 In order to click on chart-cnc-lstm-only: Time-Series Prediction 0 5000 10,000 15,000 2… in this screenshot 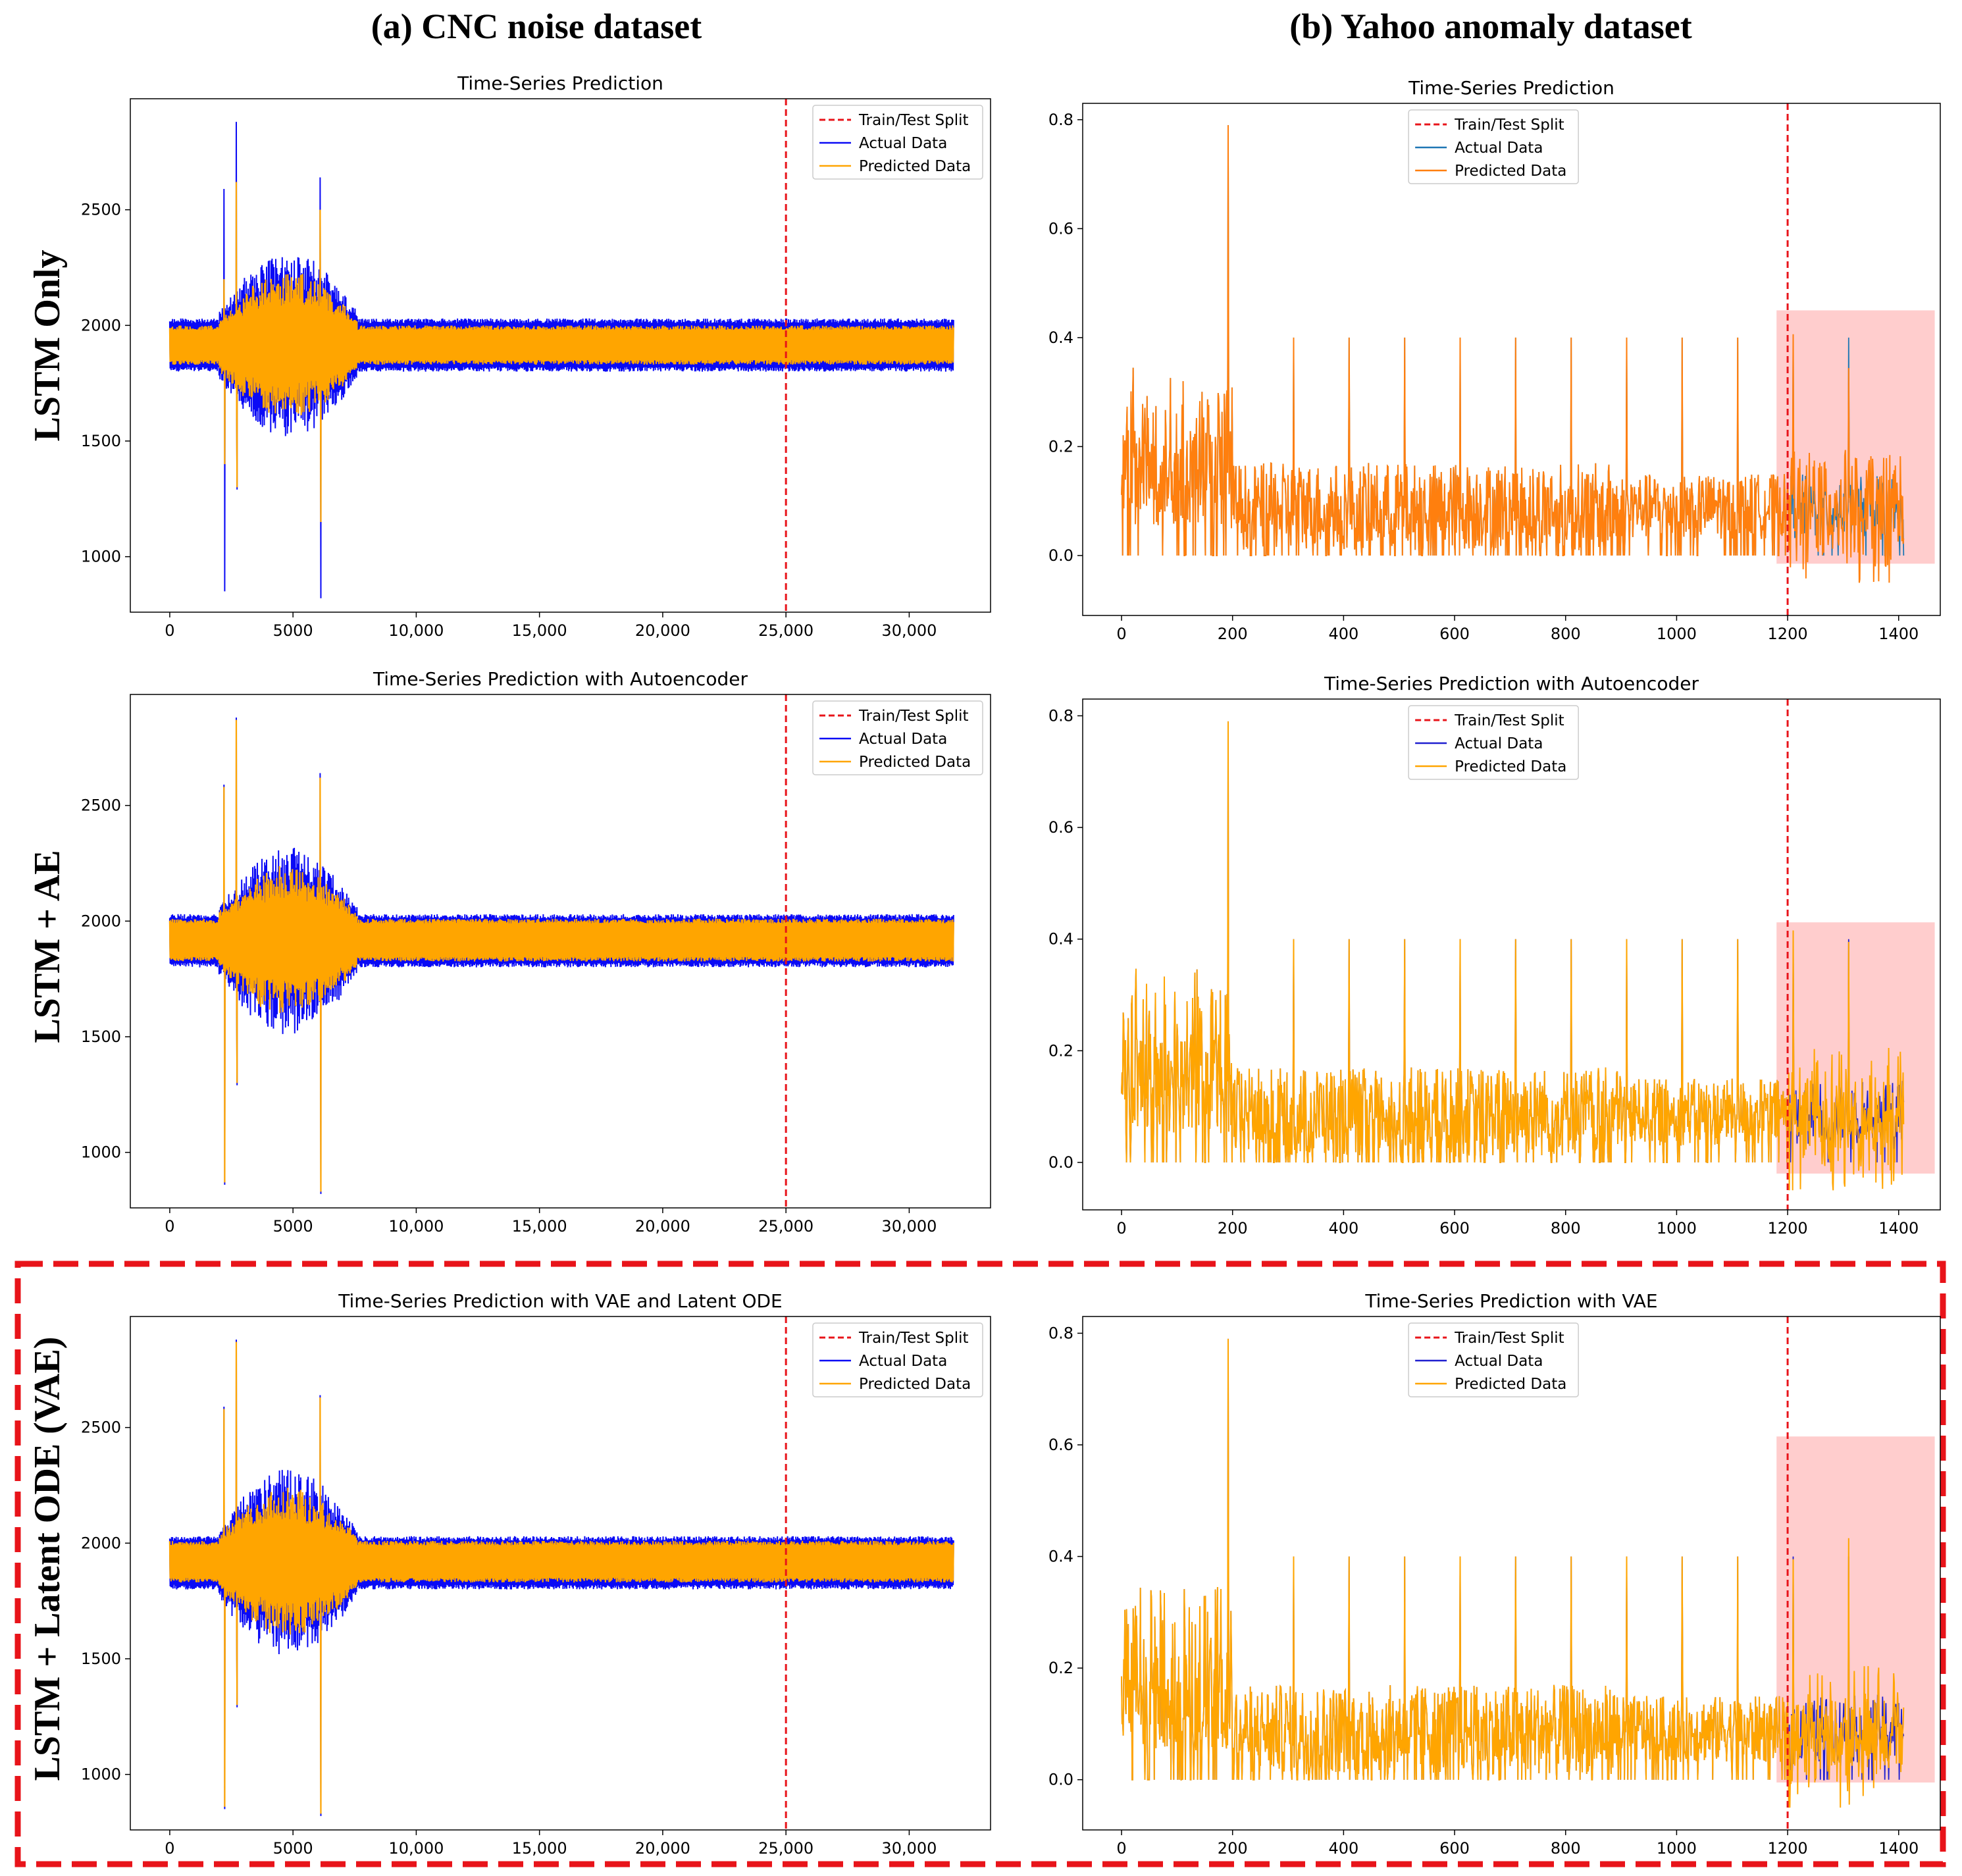, I will do `click(536, 356)`.